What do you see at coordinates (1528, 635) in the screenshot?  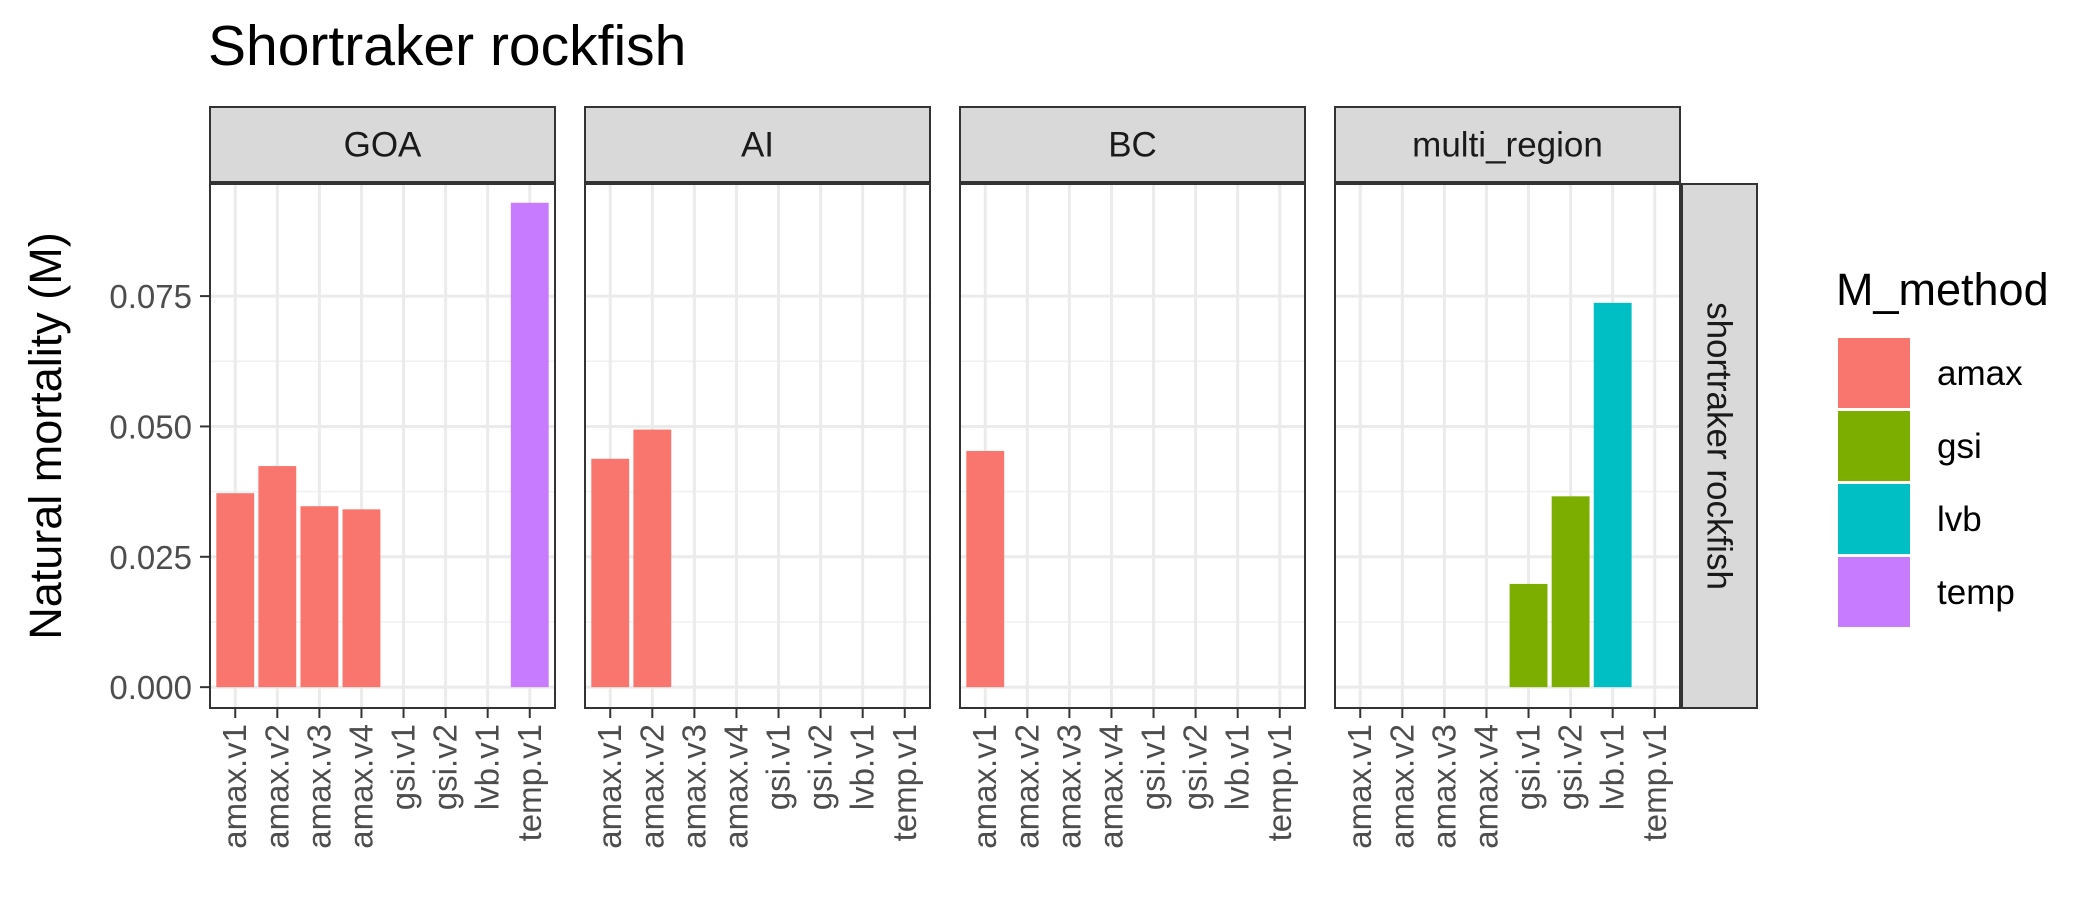 I see `bar-gsi-v1` at bounding box center [1528, 635].